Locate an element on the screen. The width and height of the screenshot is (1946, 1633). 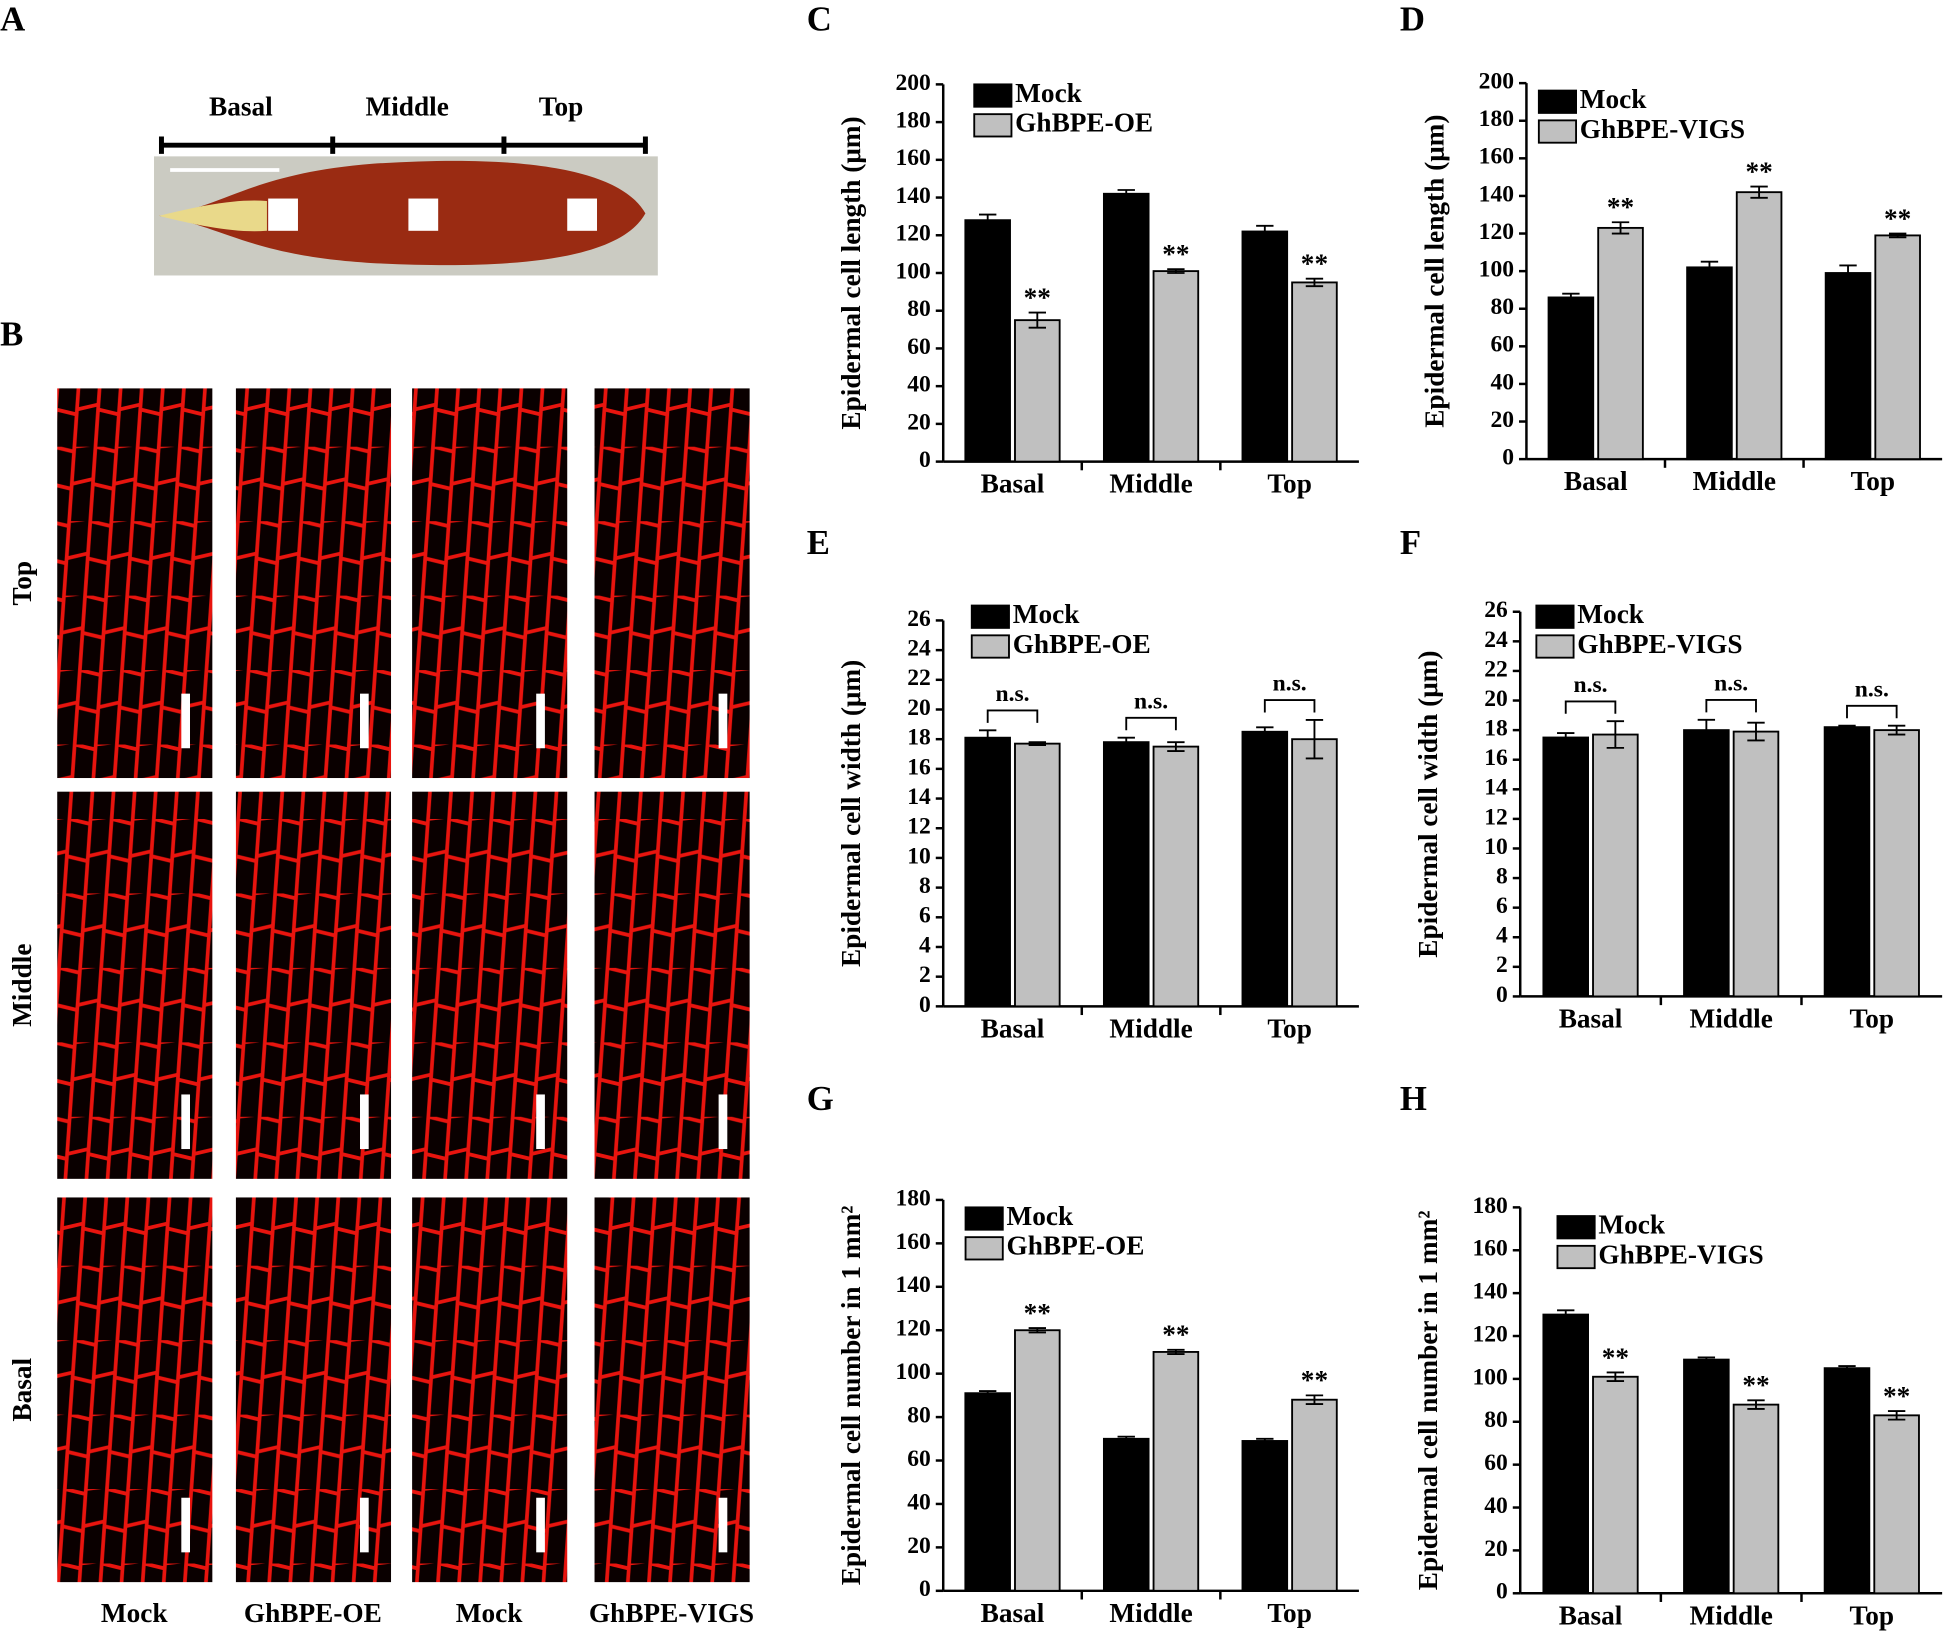
y-tick-label: 20 is located at coordinates (919, 708).